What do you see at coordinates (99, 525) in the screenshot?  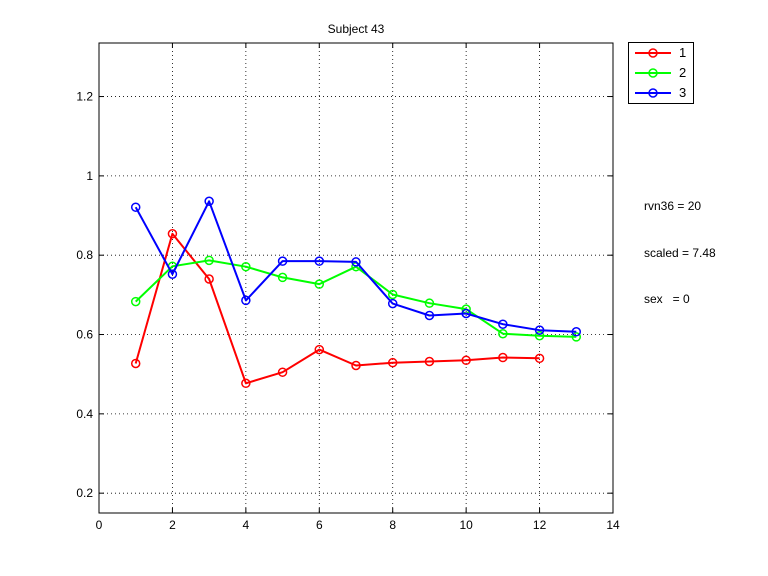 I see `x-tick-label: 0` at bounding box center [99, 525].